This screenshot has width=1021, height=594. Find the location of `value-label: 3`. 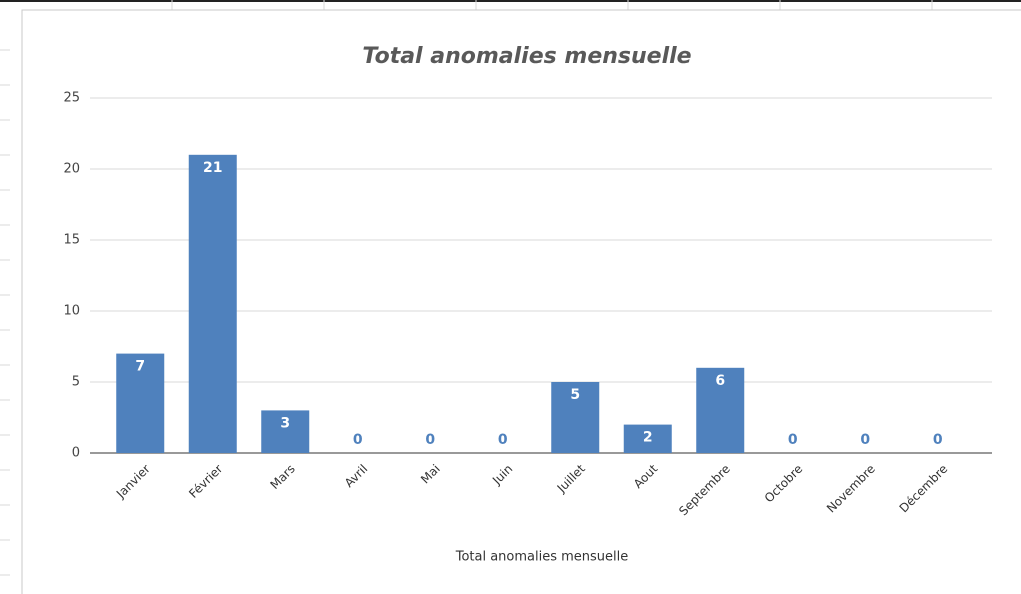

value-label: 3 is located at coordinates (285, 423).